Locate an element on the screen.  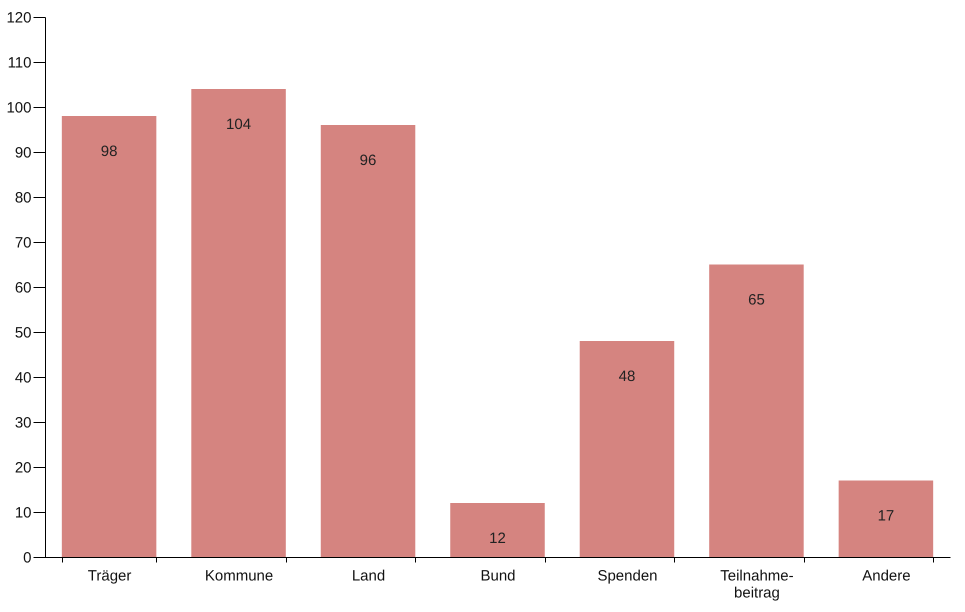
data-label: 104 is located at coordinates (239, 124).